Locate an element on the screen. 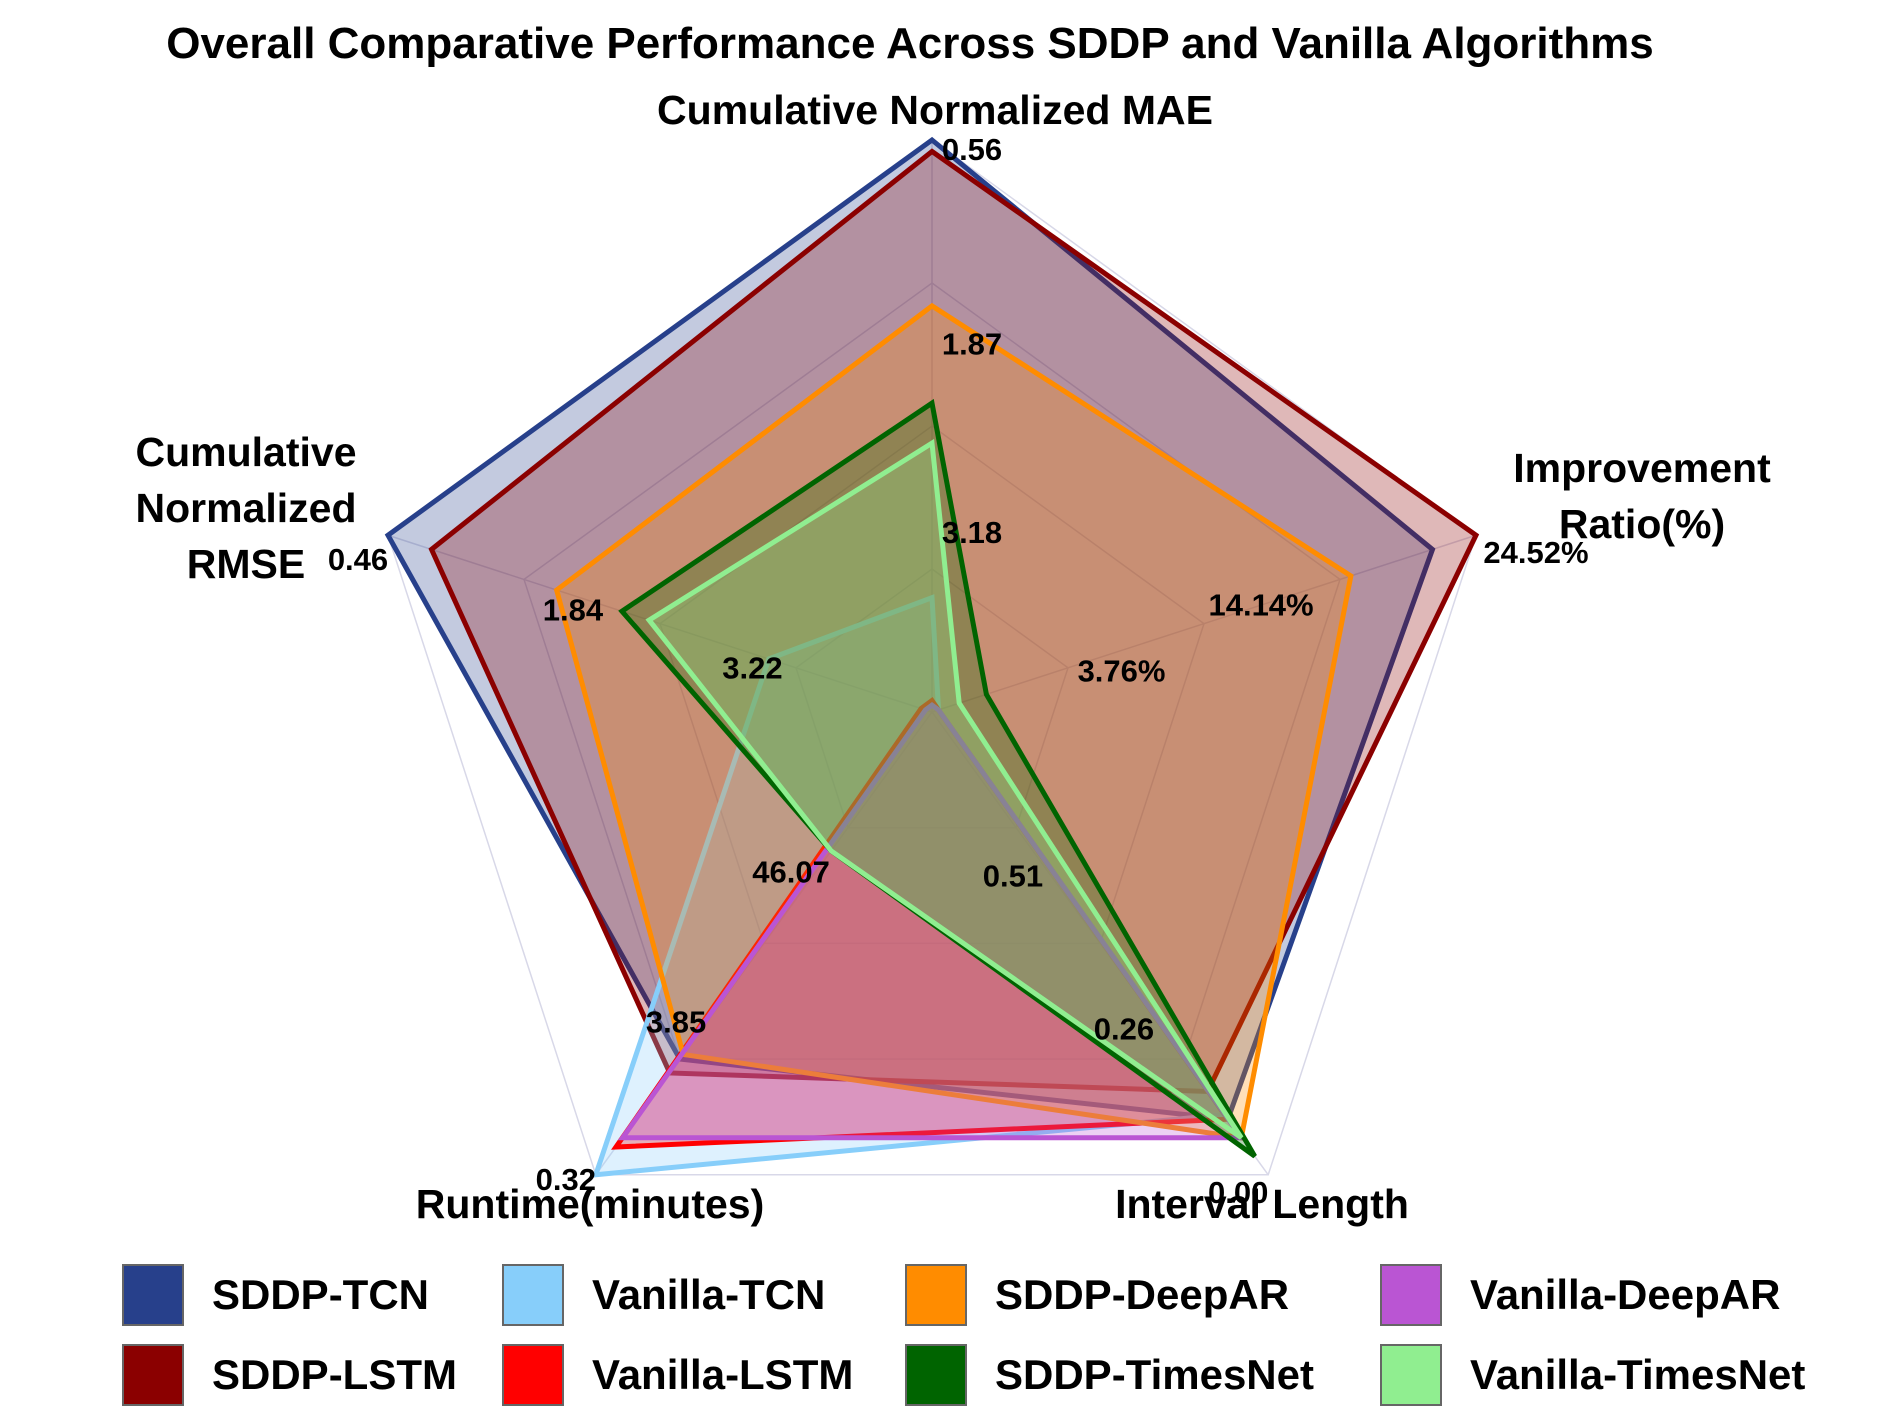 The width and height of the screenshot is (1890, 1422). axis-label-line: Cumulative Normalized MAE is located at coordinates (935, 110).